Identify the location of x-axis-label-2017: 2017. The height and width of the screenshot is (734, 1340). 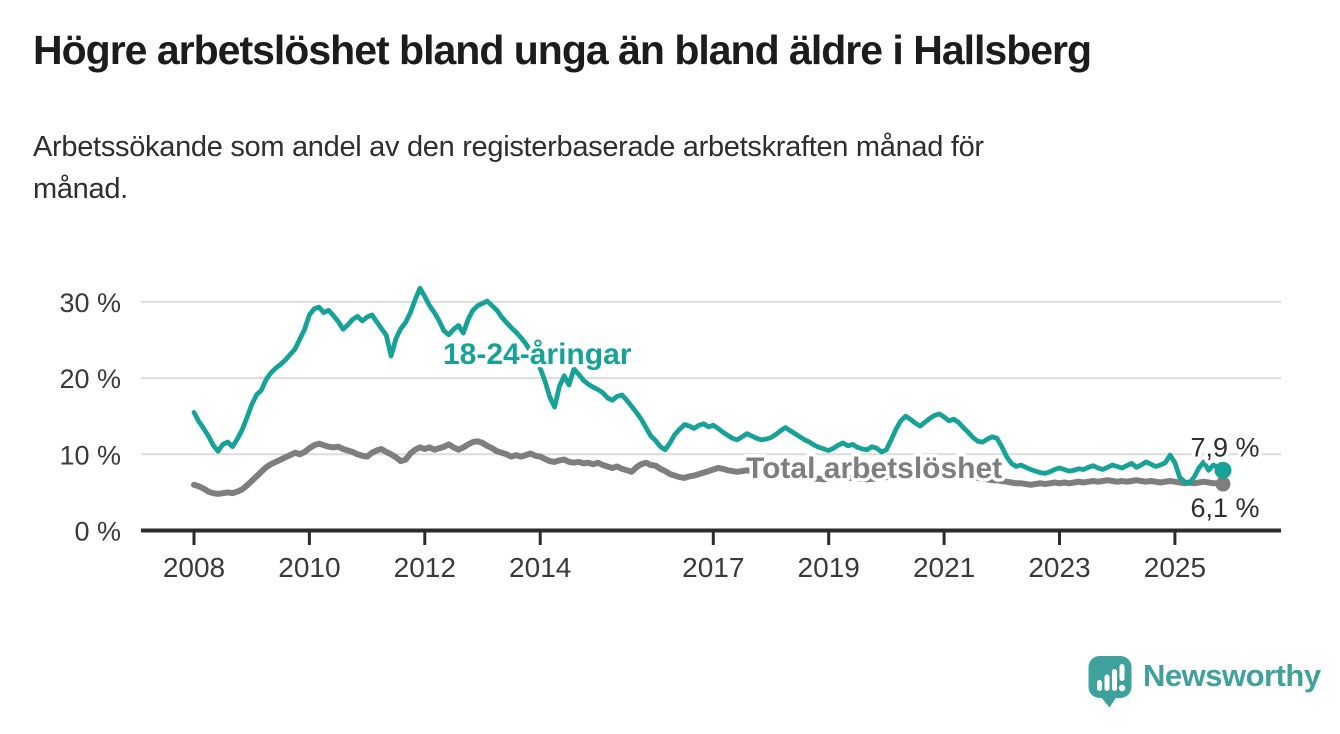
(713, 567).